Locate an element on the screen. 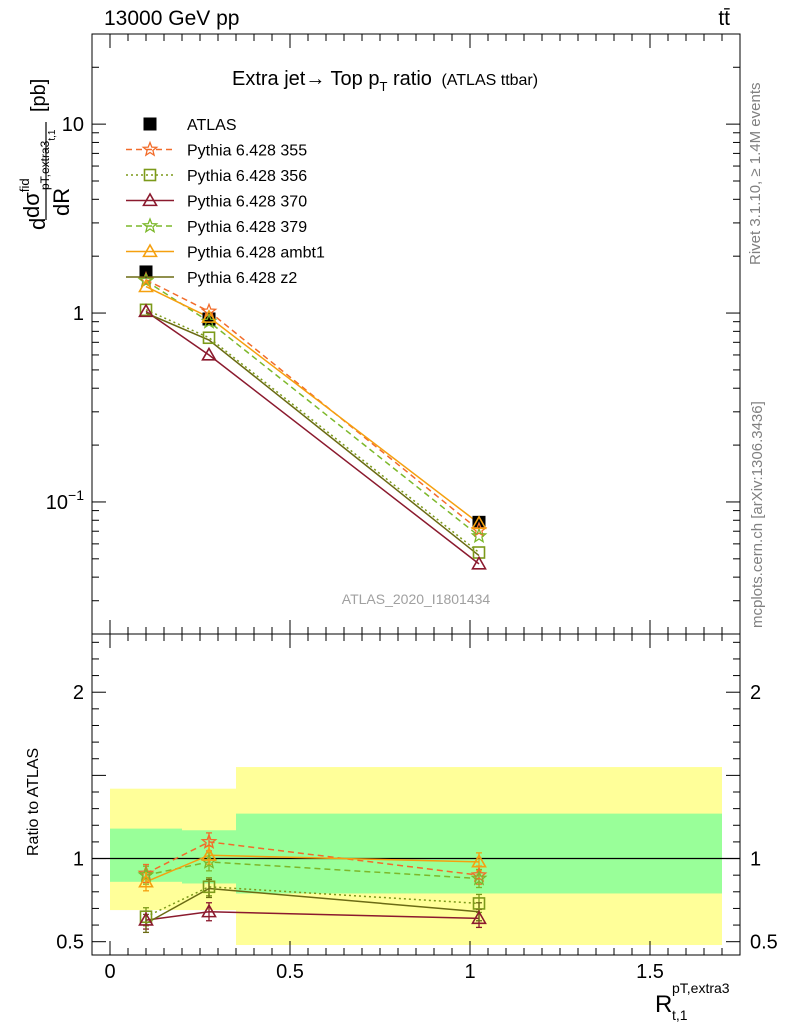  x-tick-label: 1.5 is located at coordinates (650, 972).